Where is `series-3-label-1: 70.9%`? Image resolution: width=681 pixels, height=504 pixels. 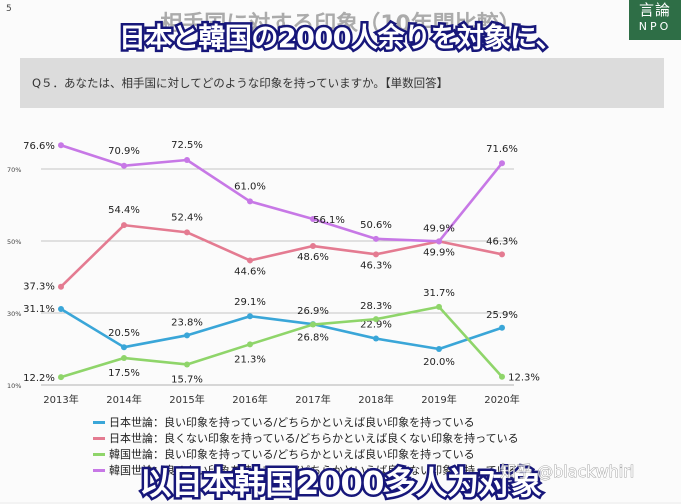 series-3-label-1: 70.9% is located at coordinates (124, 151).